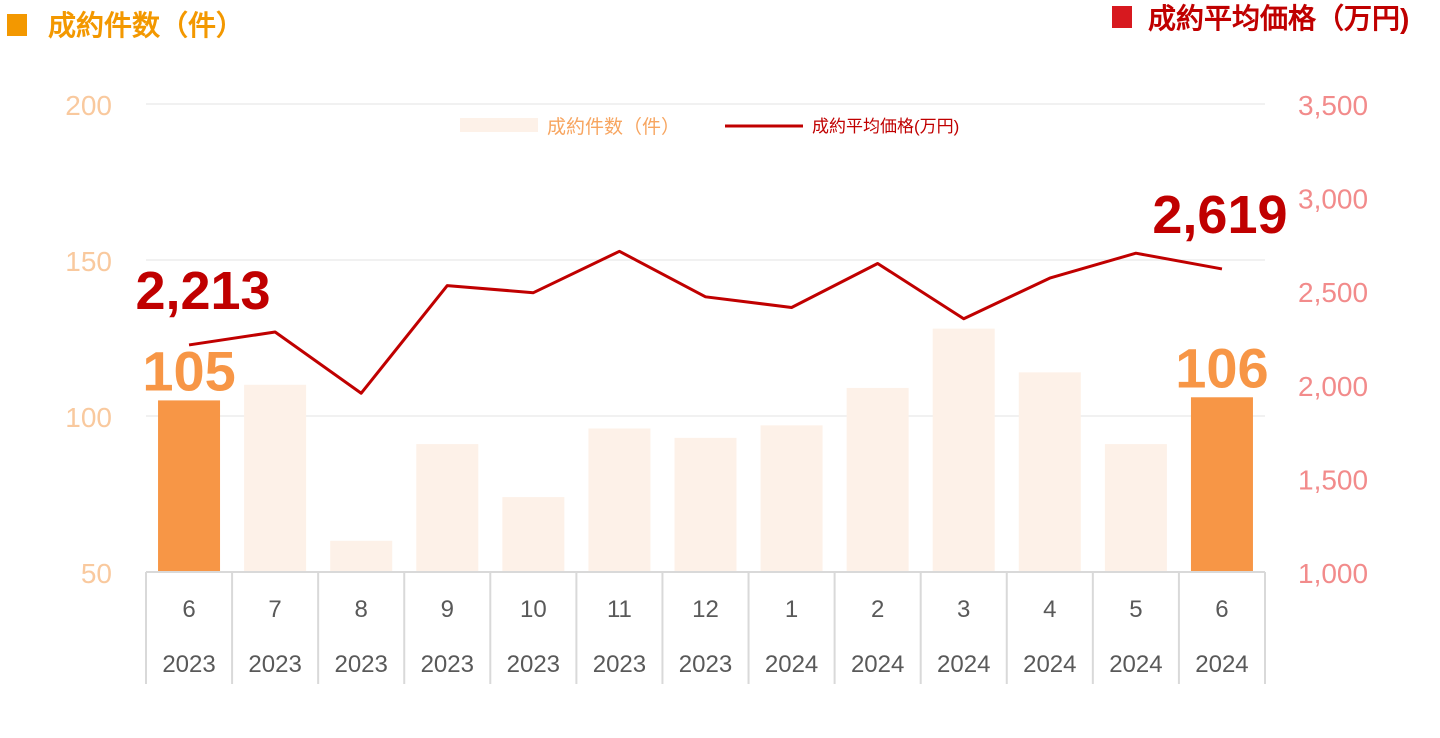 This screenshot has width=1440, height=738. I want to click on right-tick-label: 3,500, so click(1333, 105).